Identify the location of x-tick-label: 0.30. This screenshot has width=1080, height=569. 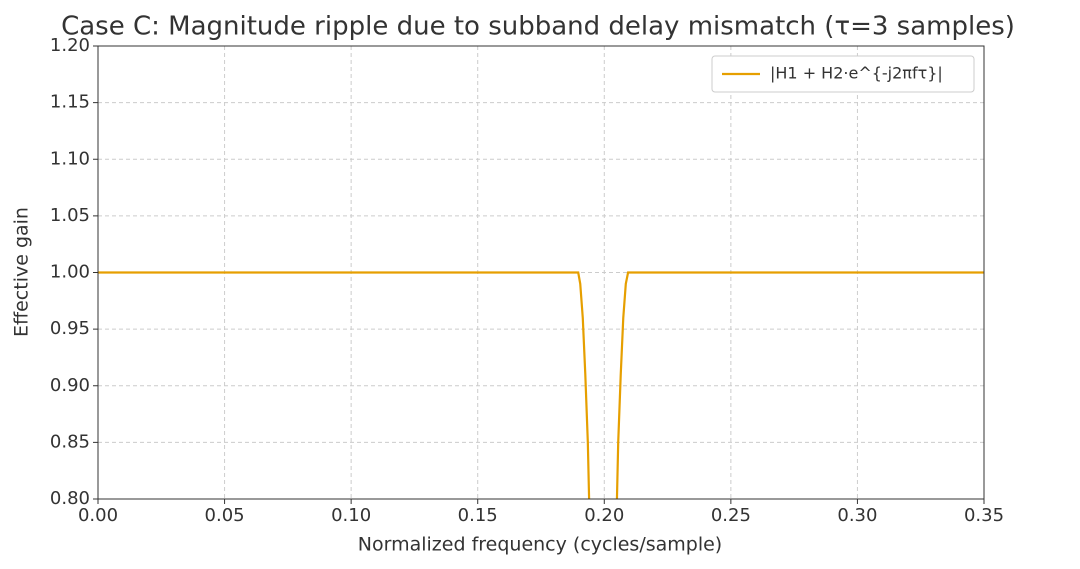
(857, 515).